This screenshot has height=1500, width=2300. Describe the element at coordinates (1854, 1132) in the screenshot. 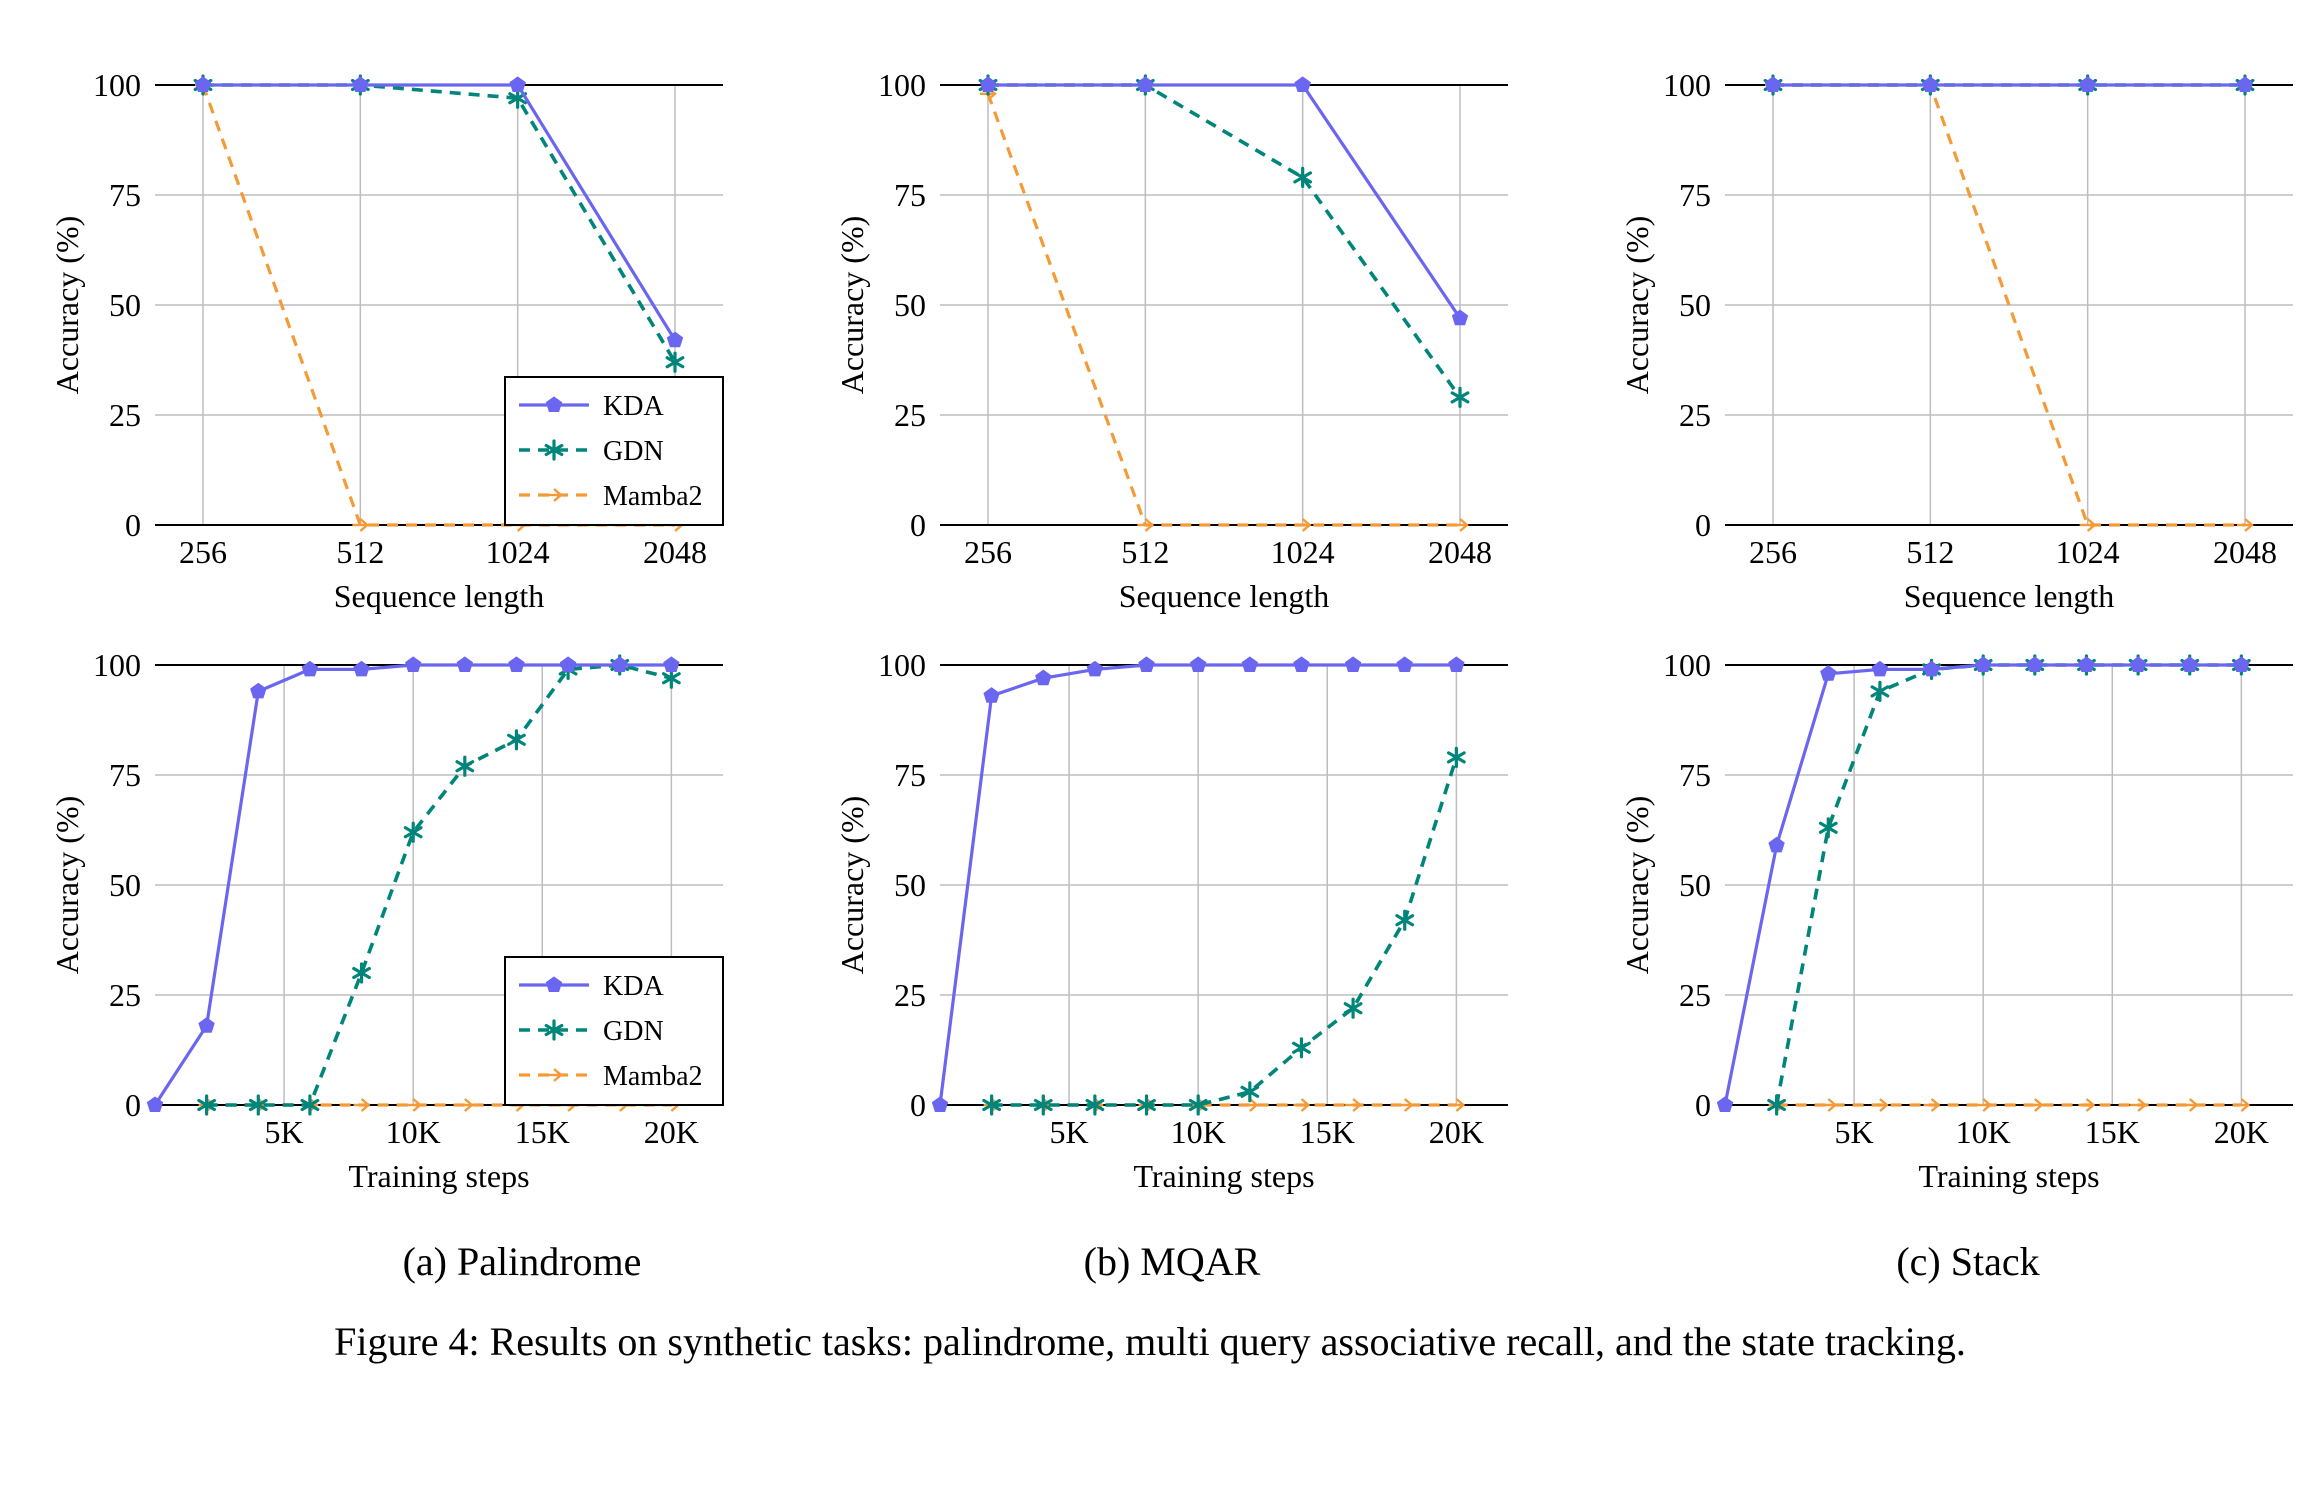

I see `x-tick-label: 5K` at that location.